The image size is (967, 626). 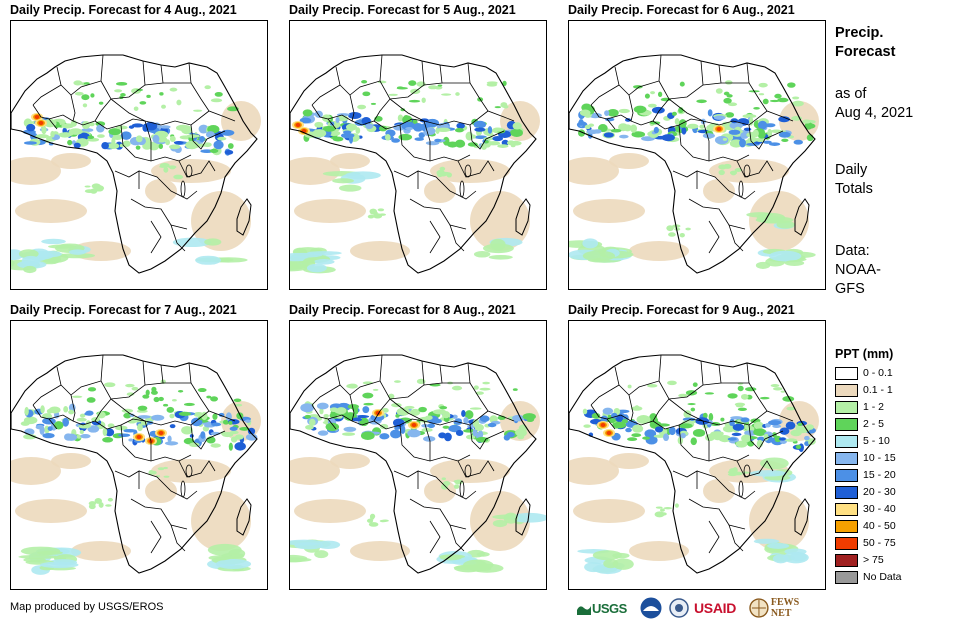 What do you see at coordinates (859, 33) in the screenshot?
I see `sidebar-title-line1: Precip.` at bounding box center [859, 33].